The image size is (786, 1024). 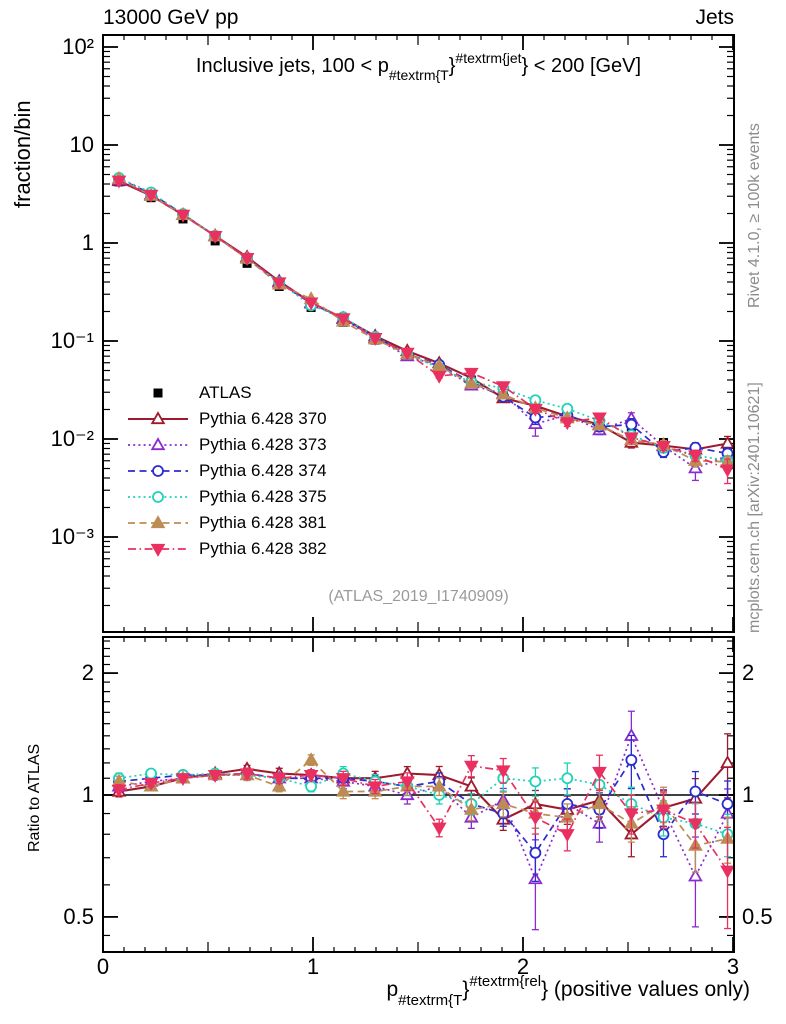 I want to click on legend-label-pythia-370: Pythia 6.428 370, so click(x=263, y=418).